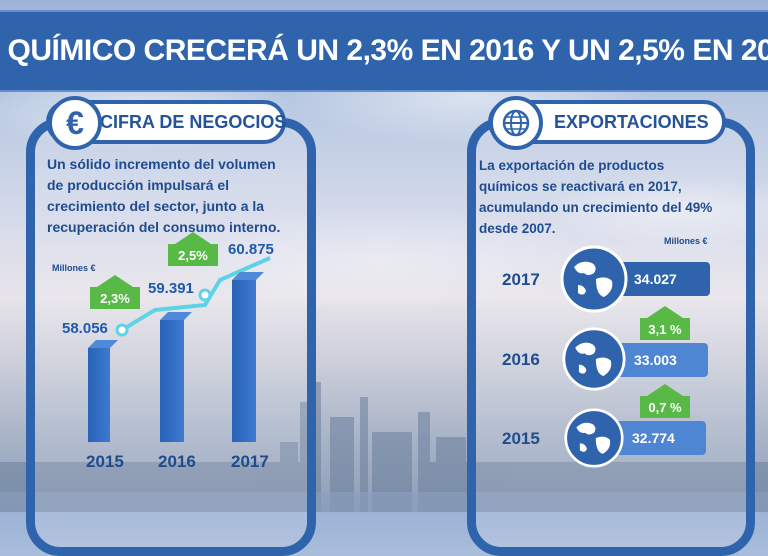 The width and height of the screenshot is (768, 556). Describe the element at coordinates (686, 241) in the screenshot. I see `exports-unit: Millones €` at that location.